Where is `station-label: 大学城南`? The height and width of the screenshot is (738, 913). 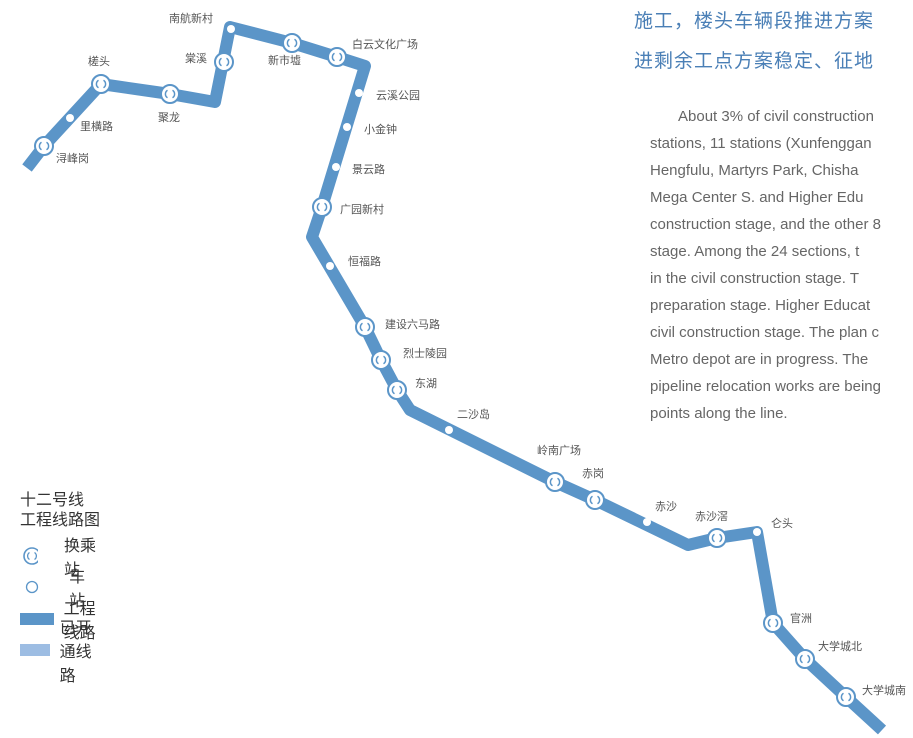
station-label: 大学城南 is located at coordinates (884, 690).